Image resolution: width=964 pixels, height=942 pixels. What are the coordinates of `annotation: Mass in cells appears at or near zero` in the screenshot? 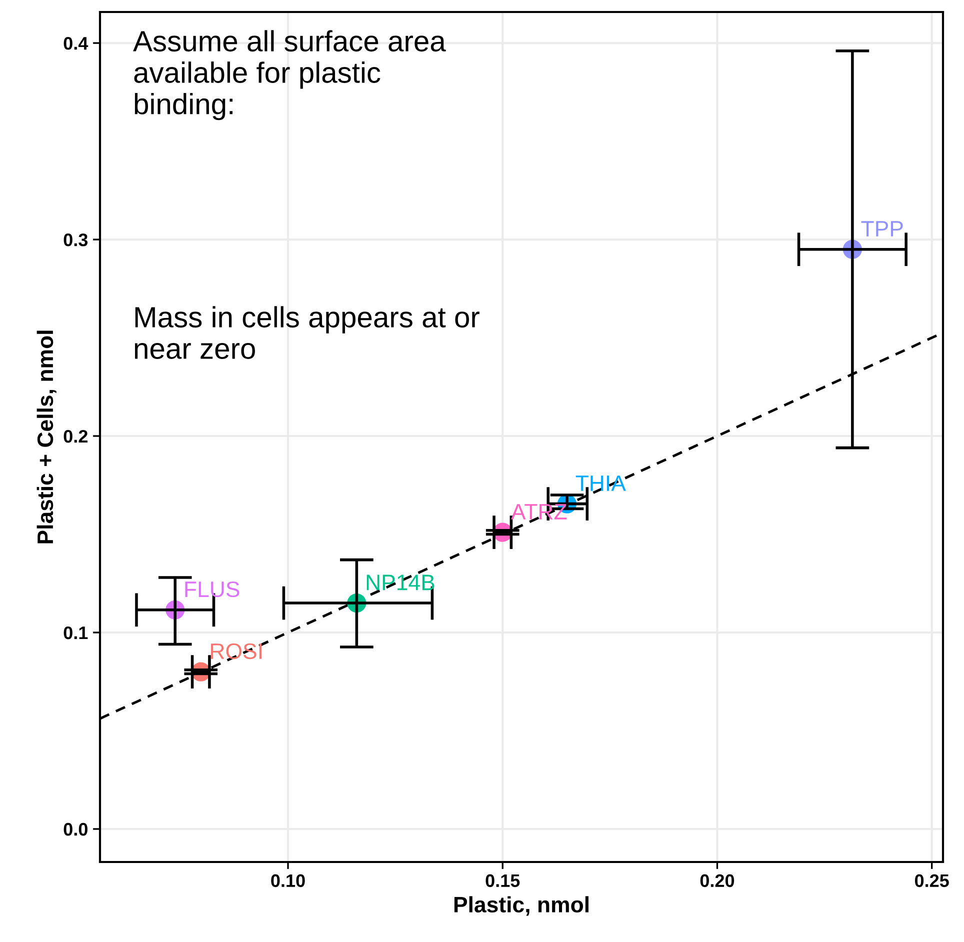 It's located at (307, 332).